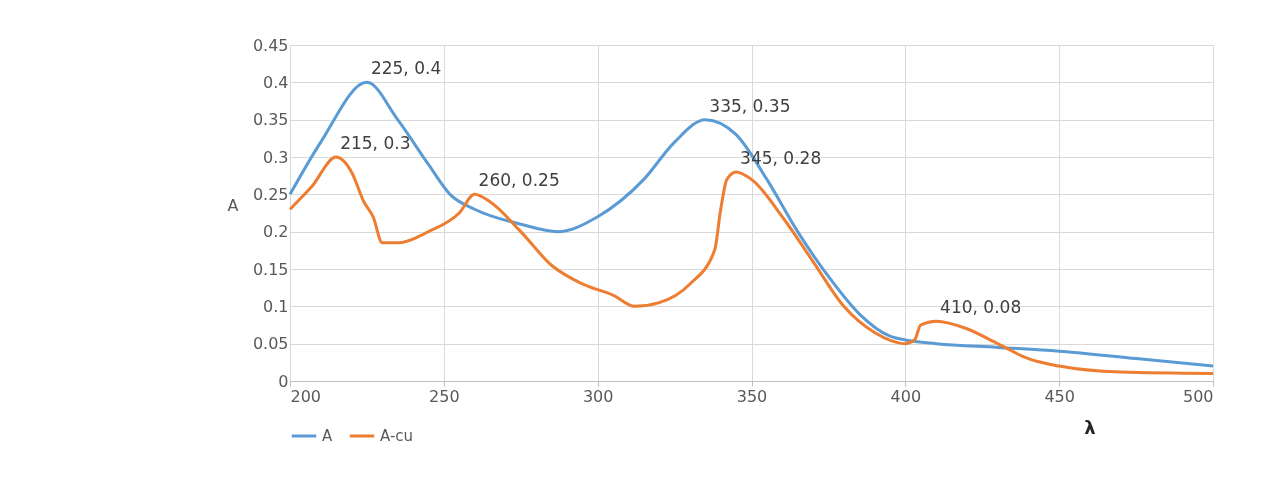  I want to click on x-tick-label: 500, so click(1198, 396).